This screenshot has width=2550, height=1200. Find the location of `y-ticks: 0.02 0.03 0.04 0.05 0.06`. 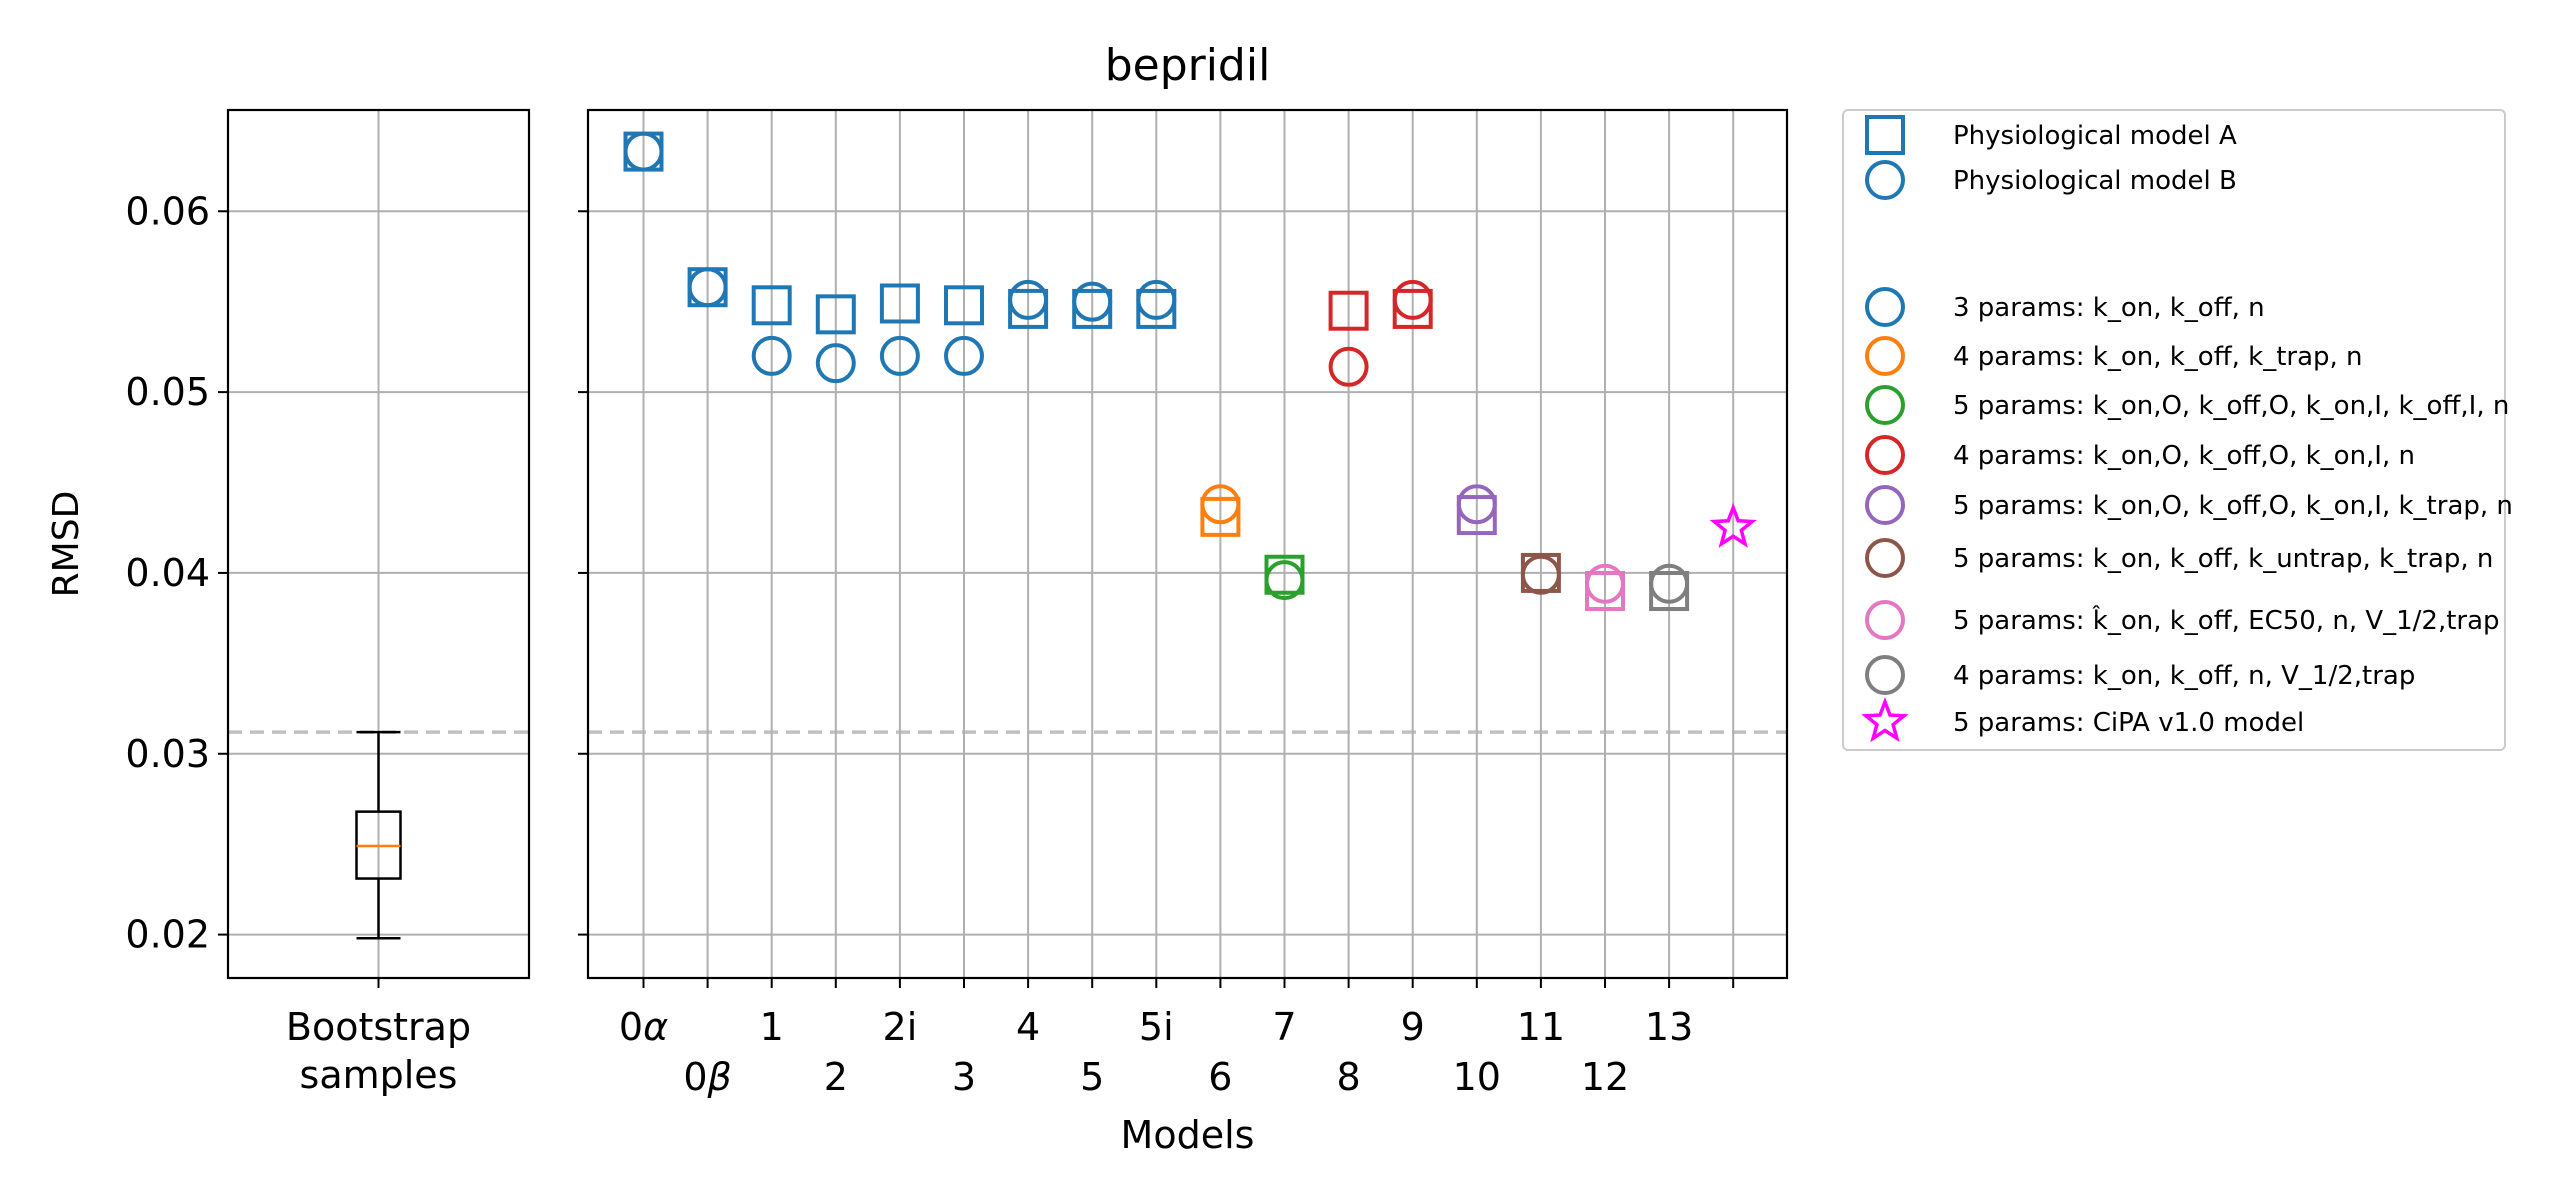

y-ticks: 0.02 0.03 0.04 0.05 0.06 is located at coordinates (252, 588).